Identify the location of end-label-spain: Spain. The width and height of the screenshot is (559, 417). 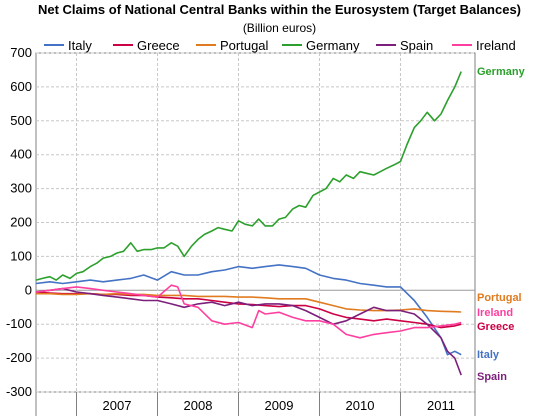
(492, 377).